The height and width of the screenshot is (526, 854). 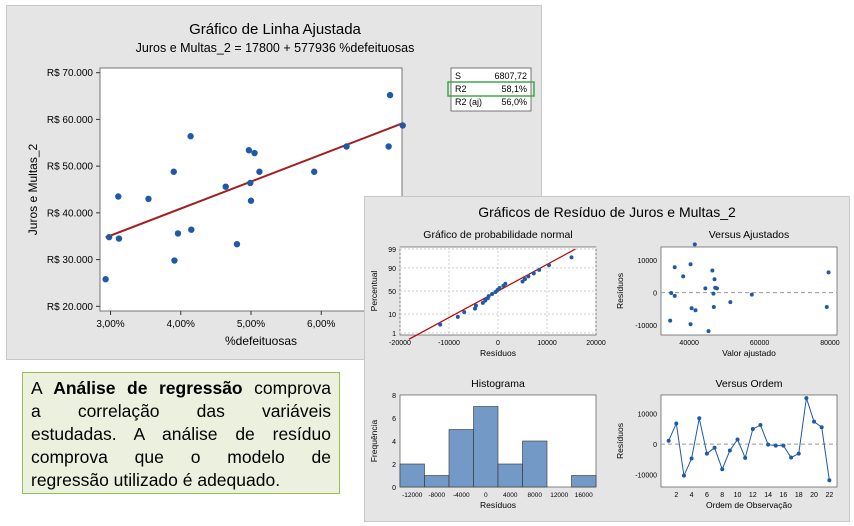 I want to click on order-x-tick: 14, so click(x=768, y=495).